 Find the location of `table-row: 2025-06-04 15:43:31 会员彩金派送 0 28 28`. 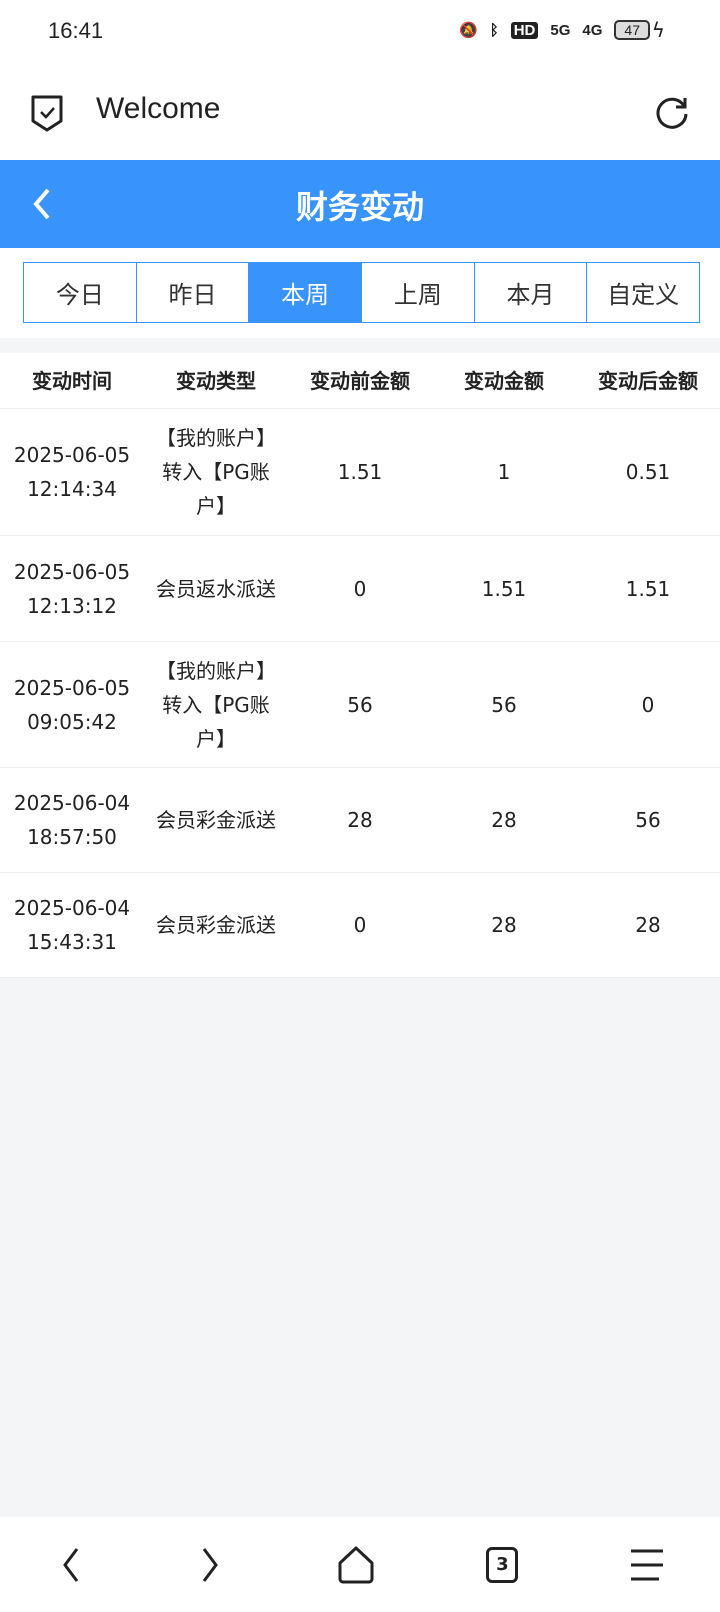

table-row: 2025-06-04 15:43:31 会员彩金派送 0 28 28 is located at coordinates (360, 925).